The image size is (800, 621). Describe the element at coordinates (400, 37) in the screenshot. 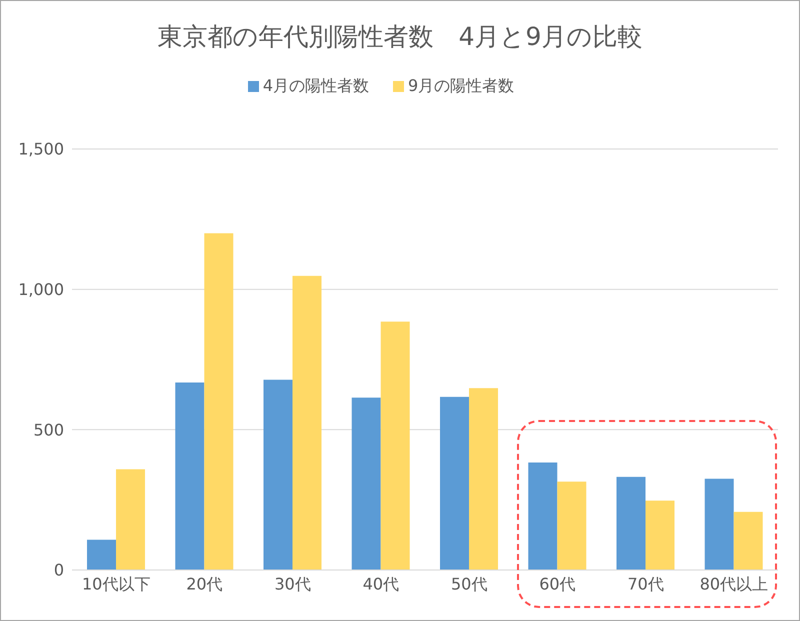

I see `chart-title: 東京都の年代別陽性者数 4月と9月の比較` at that location.